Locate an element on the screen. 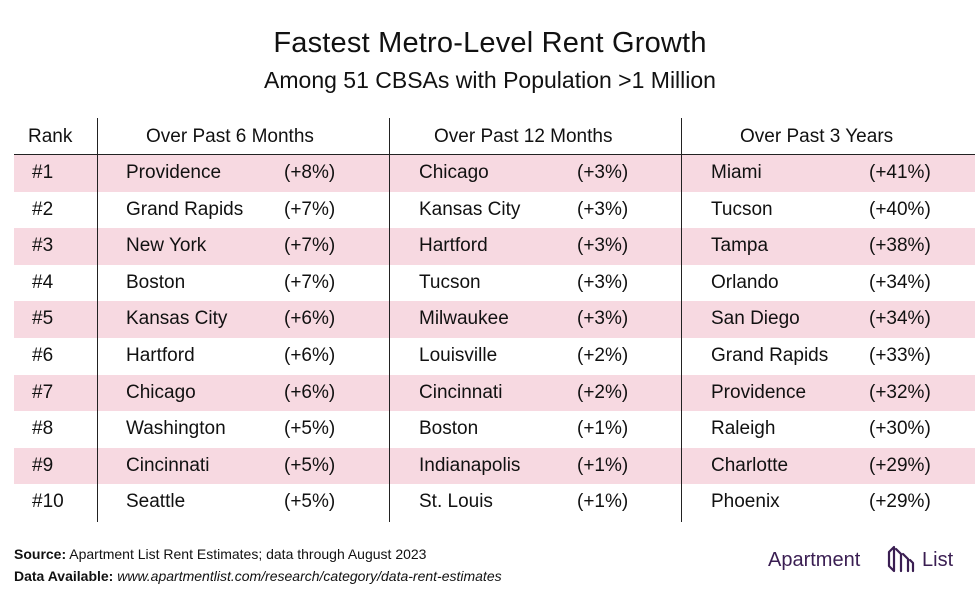  city-cell-3-years: Phoenix is located at coordinates (745, 502).